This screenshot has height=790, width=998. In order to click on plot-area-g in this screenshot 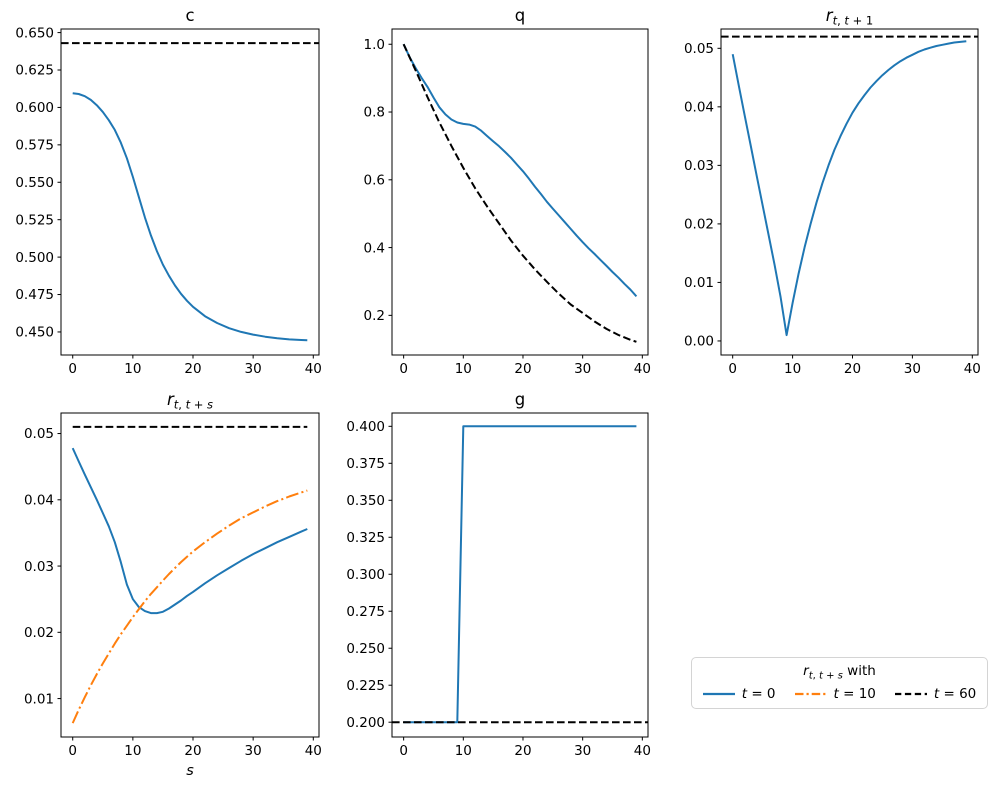, I will do `click(520, 575)`.